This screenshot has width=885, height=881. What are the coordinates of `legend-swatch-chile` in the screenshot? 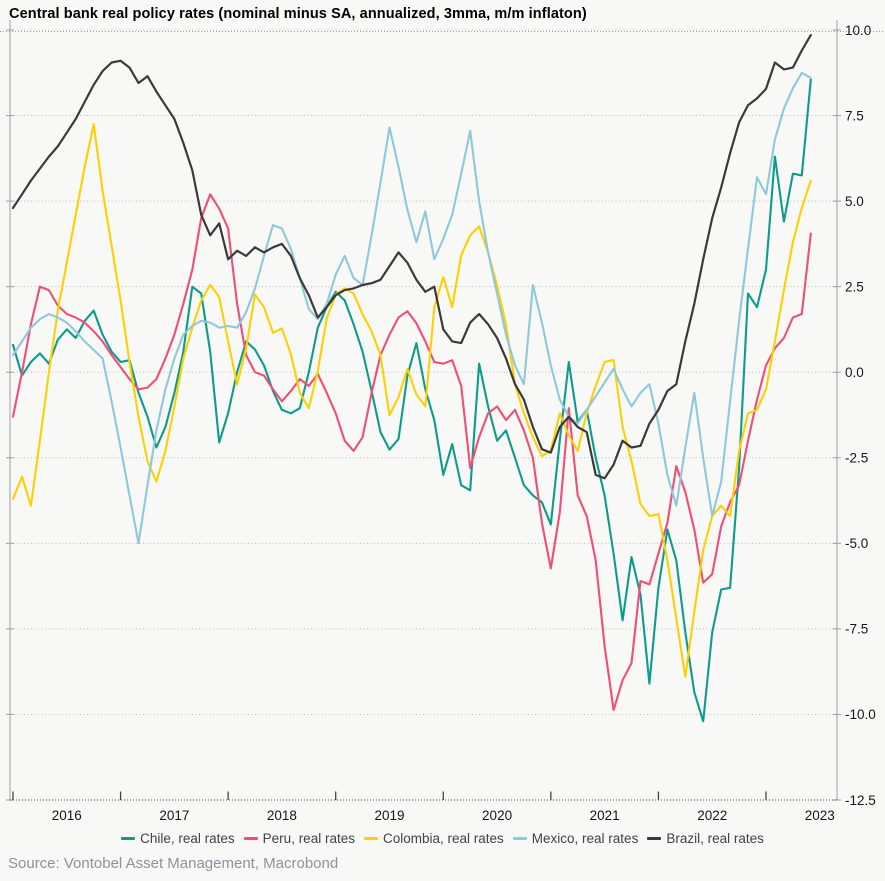 It's located at (128, 838).